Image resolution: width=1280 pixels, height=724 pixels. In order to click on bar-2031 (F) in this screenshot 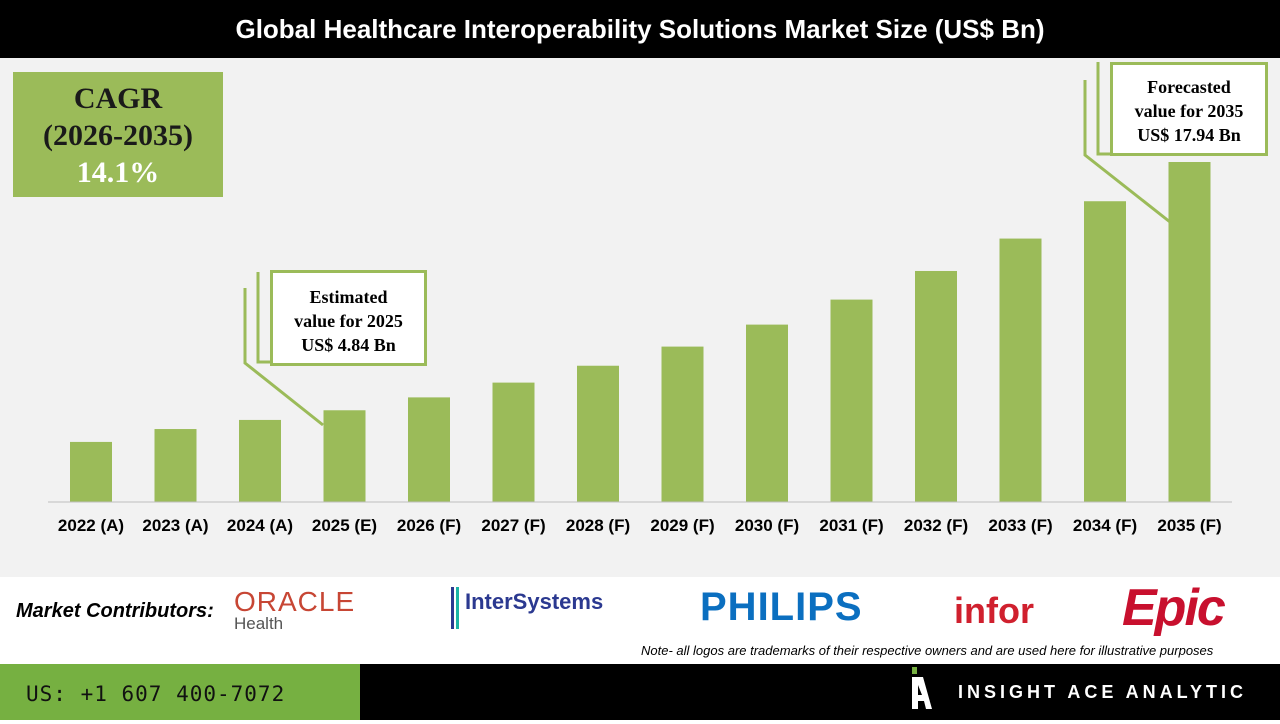, I will do `click(851, 400)`.